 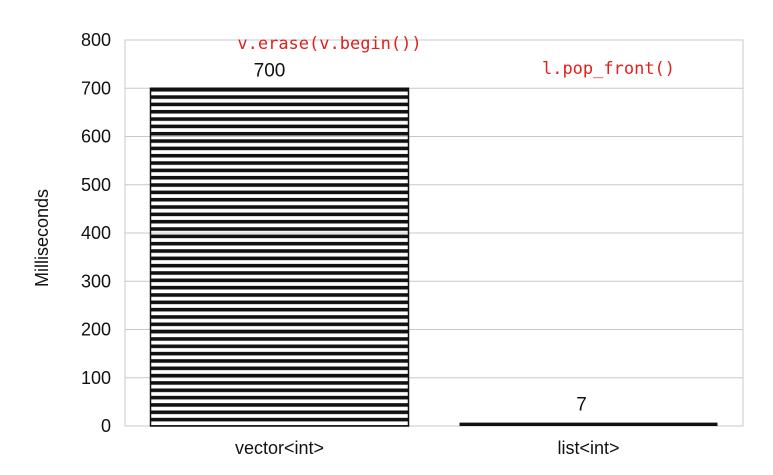 I want to click on y-tick-label: 0, so click(x=106, y=426).